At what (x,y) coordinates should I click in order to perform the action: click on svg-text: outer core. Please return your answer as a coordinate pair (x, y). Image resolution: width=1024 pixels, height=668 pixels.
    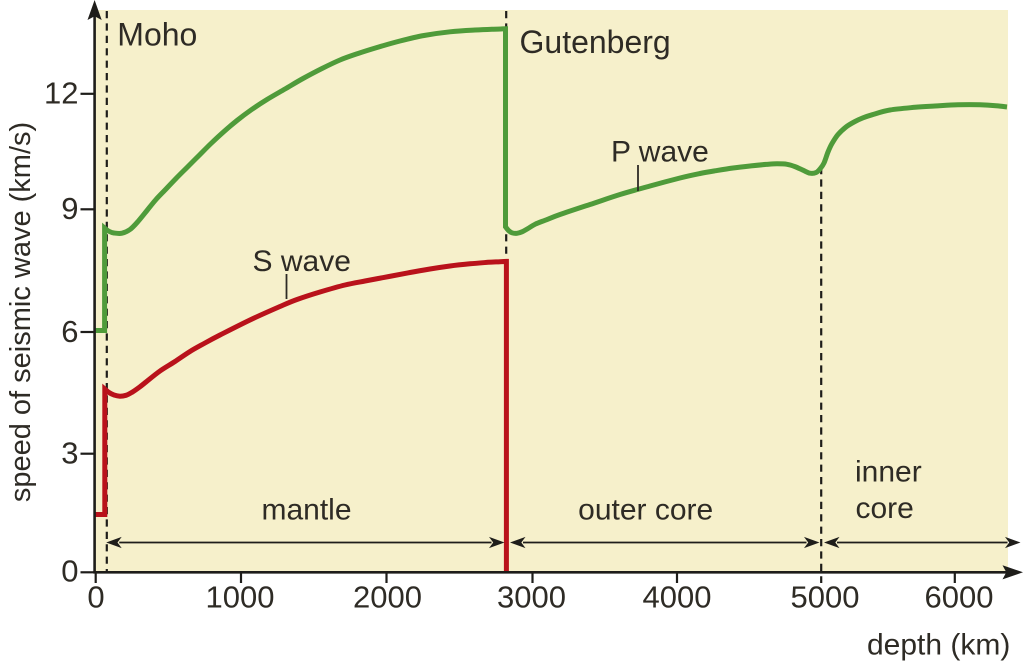
    Looking at the image, I should click on (645, 509).